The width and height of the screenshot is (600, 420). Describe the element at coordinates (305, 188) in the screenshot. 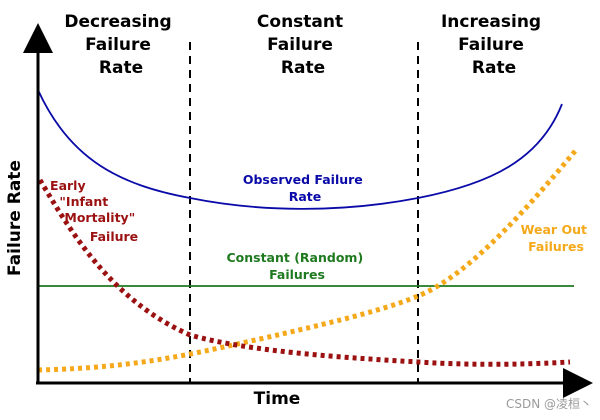

I see `observed-failure-rate-label: Observed Failure Rate` at that location.